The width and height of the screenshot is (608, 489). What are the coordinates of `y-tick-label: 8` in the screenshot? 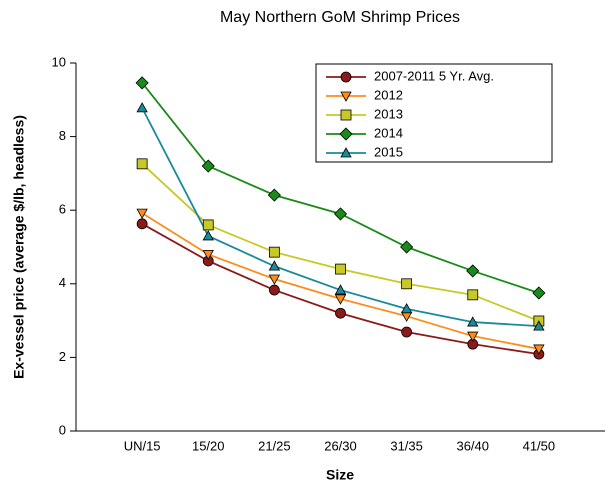 It's located at (62, 135).